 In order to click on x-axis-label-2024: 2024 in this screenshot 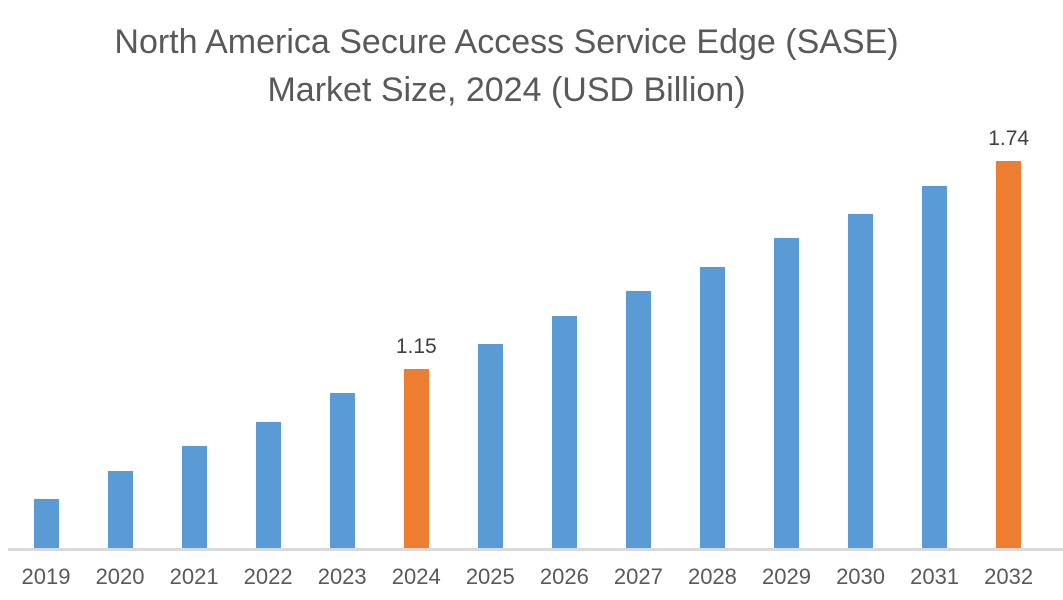, I will do `click(416, 576)`.